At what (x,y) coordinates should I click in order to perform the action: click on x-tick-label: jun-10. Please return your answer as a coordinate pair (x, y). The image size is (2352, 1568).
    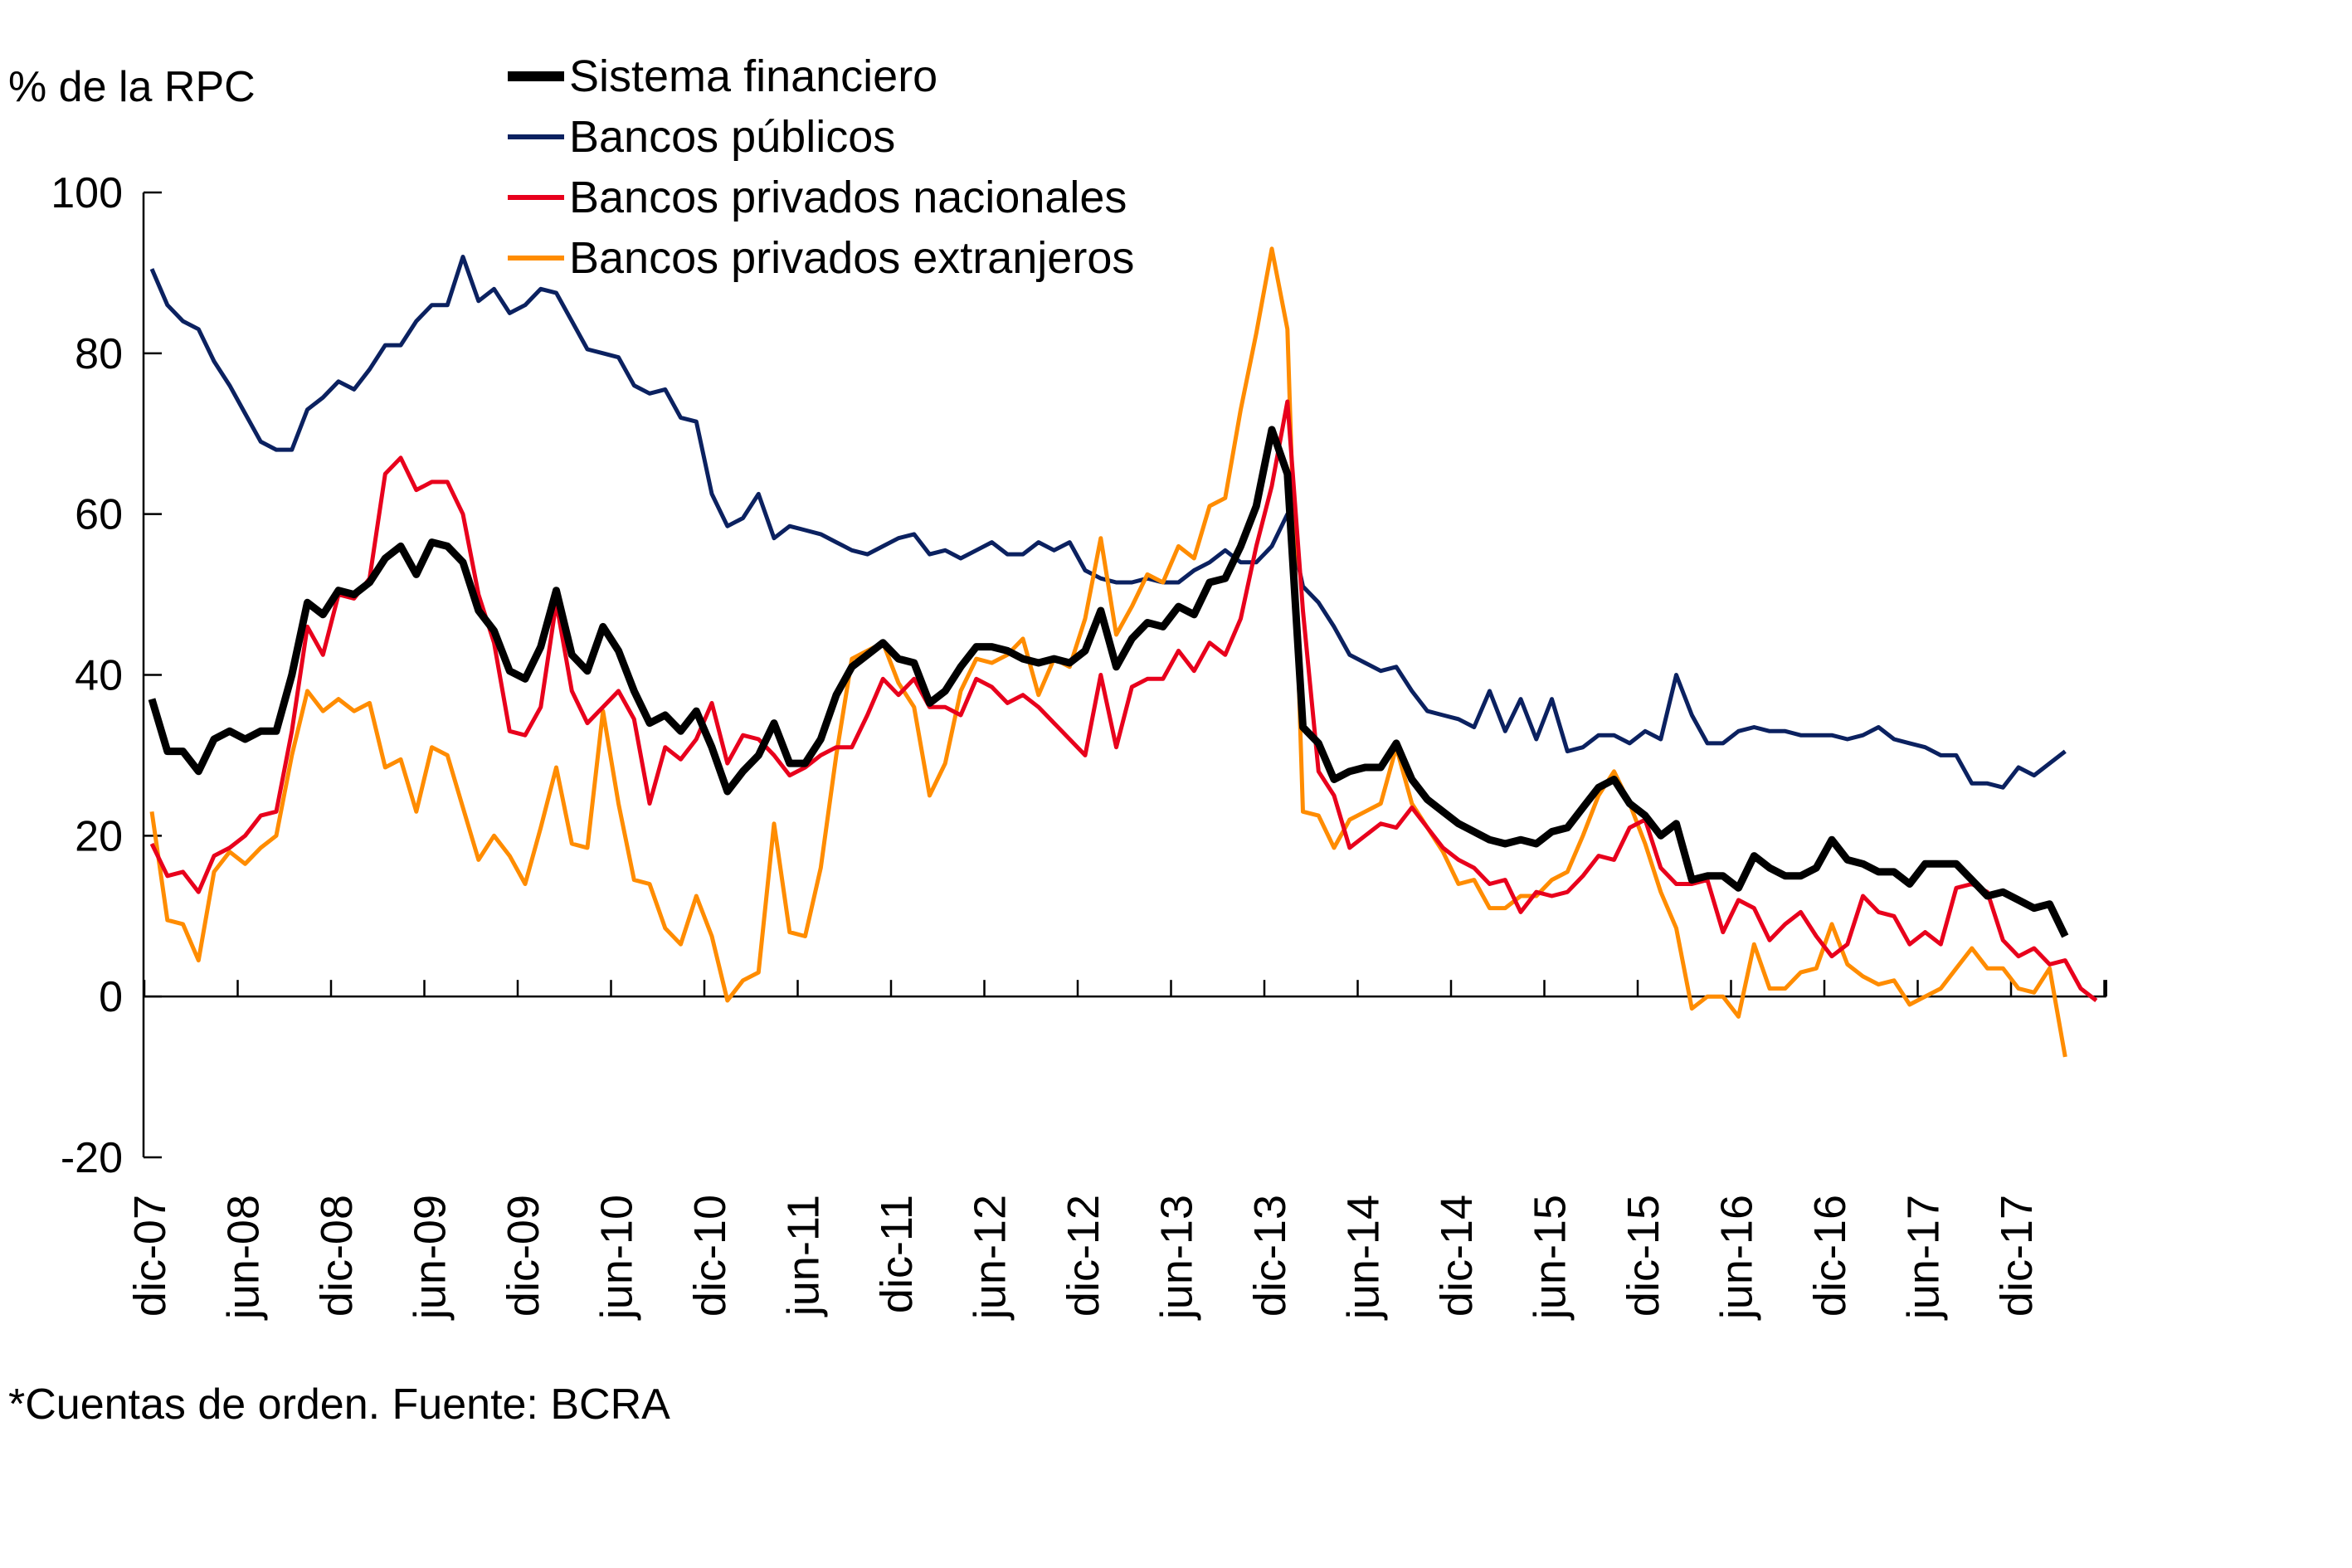
    Looking at the image, I should click on (617, 1258).